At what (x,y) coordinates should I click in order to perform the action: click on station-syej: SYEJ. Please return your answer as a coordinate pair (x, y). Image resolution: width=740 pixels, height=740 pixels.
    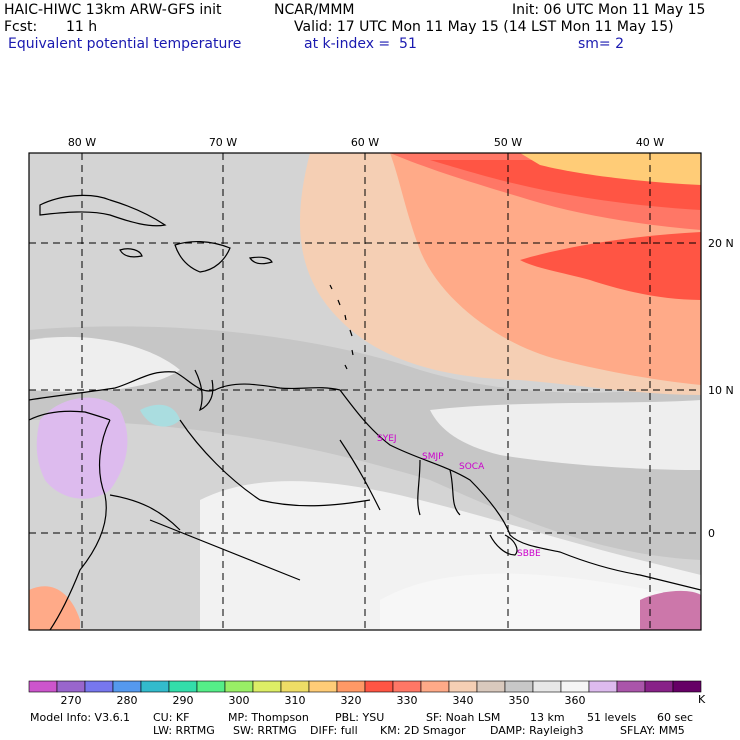
    Looking at the image, I should click on (387, 439).